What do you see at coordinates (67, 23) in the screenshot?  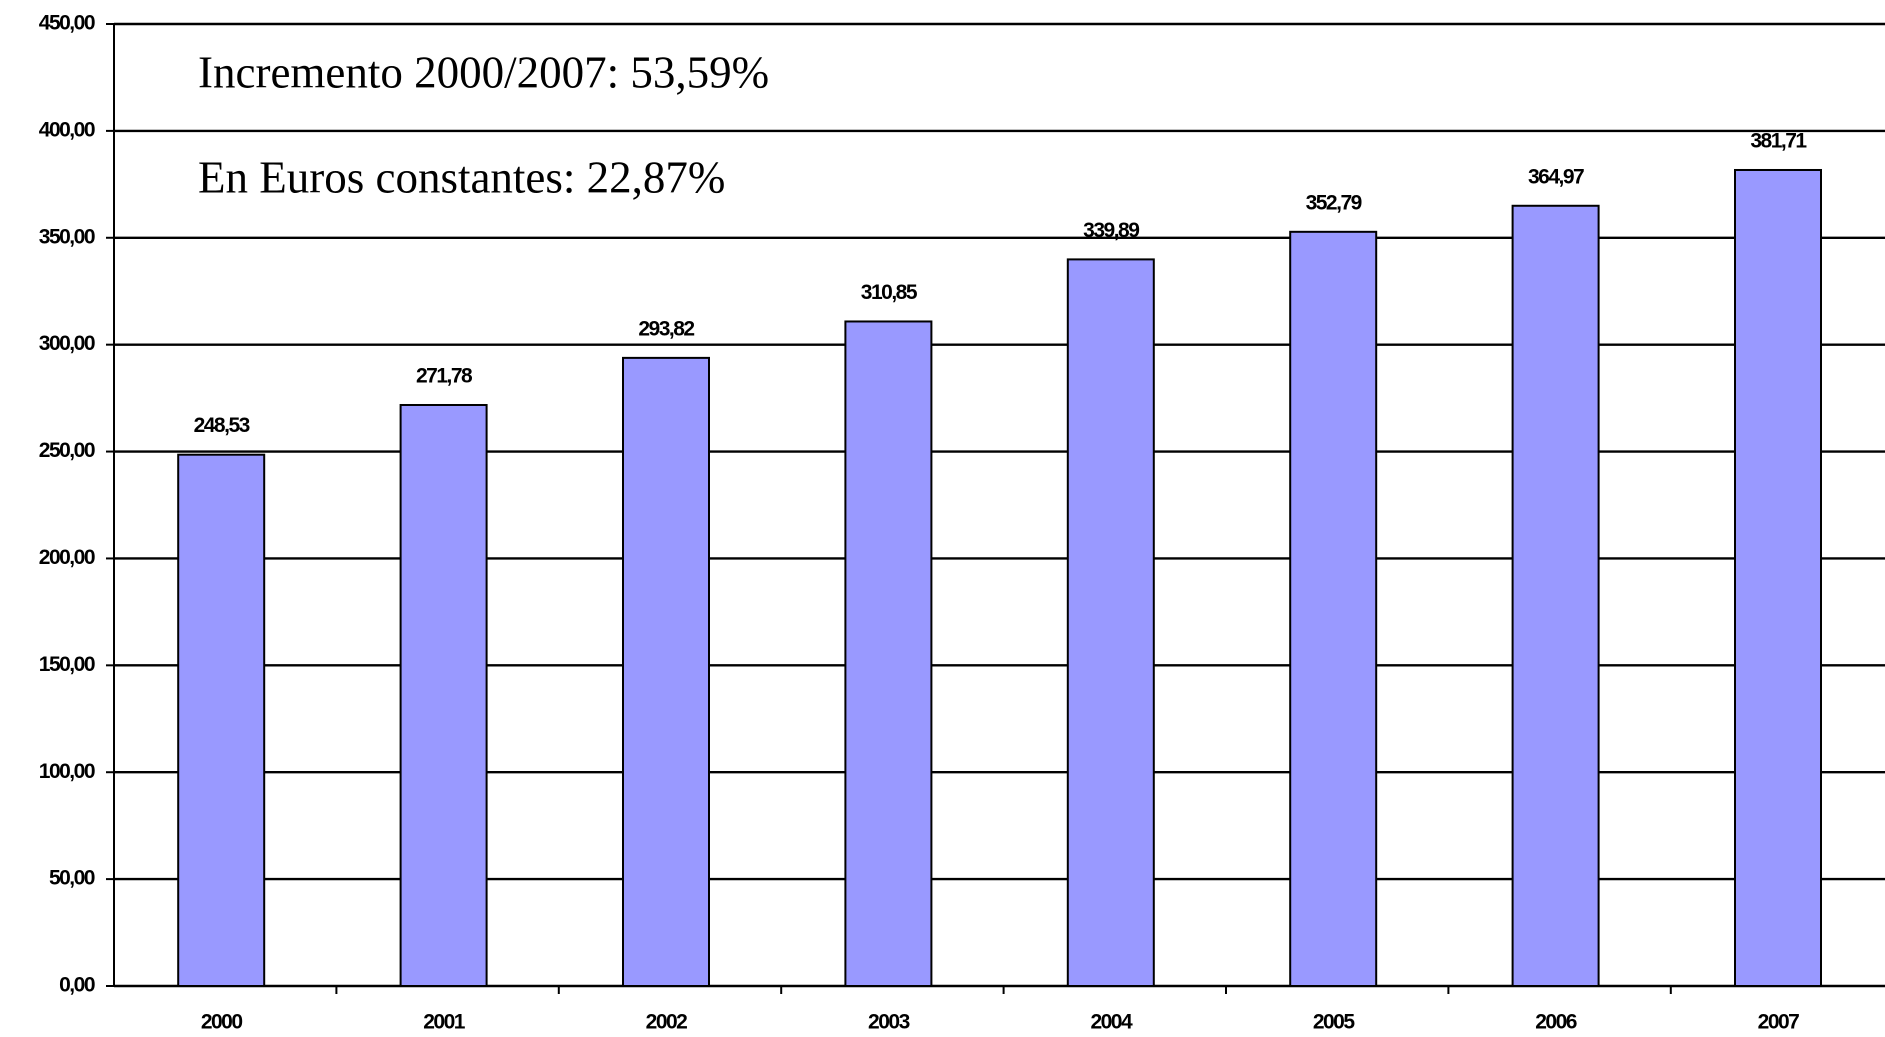 I see `y-tick-label: 450,00` at bounding box center [67, 23].